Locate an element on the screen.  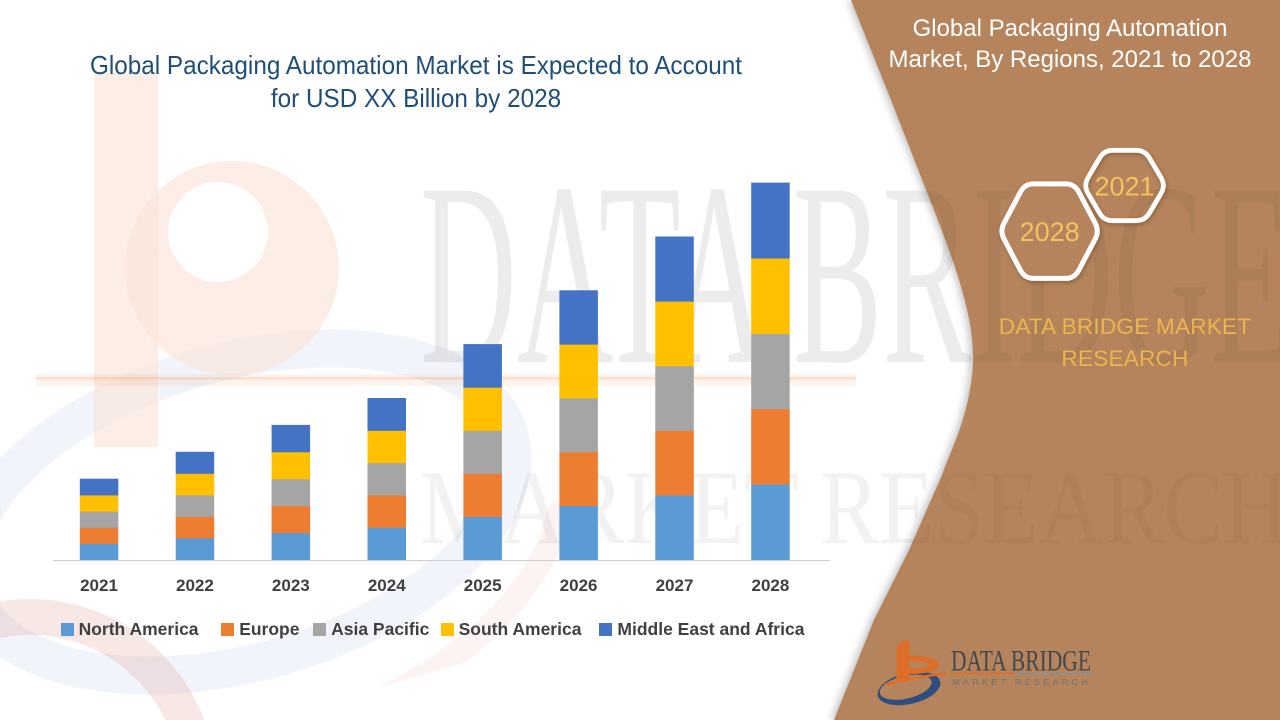
svg-text: 2028 is located at coordinates (1050, 232).